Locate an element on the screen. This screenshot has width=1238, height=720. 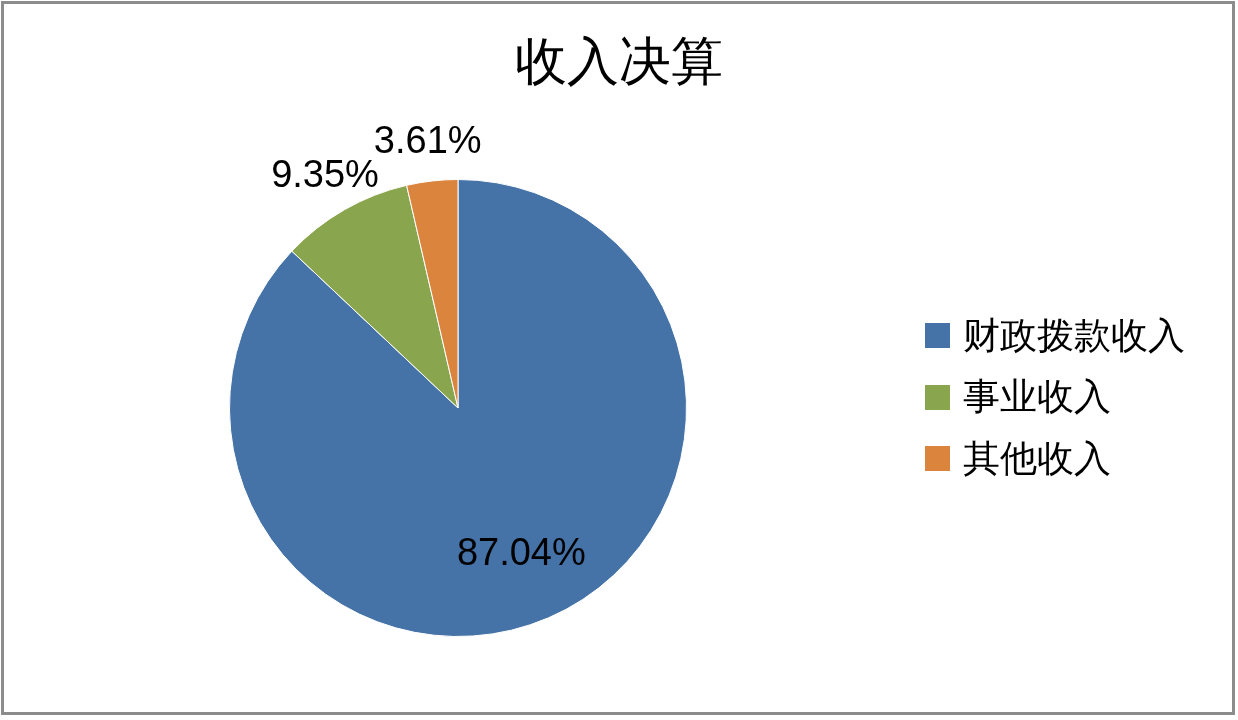
legend-label: 其他收入 is located at coordinates (1037, 458).